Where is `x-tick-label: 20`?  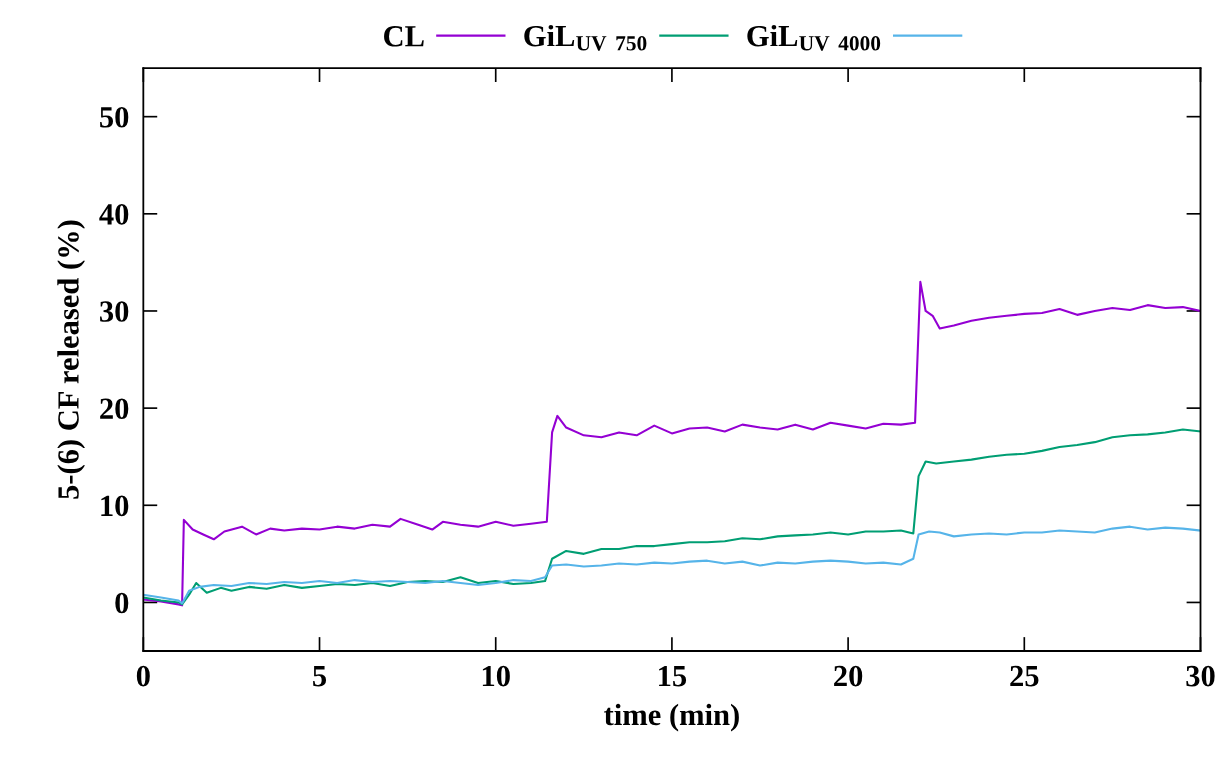
x-tick-label: 20 is located at coordinates (848, 676).